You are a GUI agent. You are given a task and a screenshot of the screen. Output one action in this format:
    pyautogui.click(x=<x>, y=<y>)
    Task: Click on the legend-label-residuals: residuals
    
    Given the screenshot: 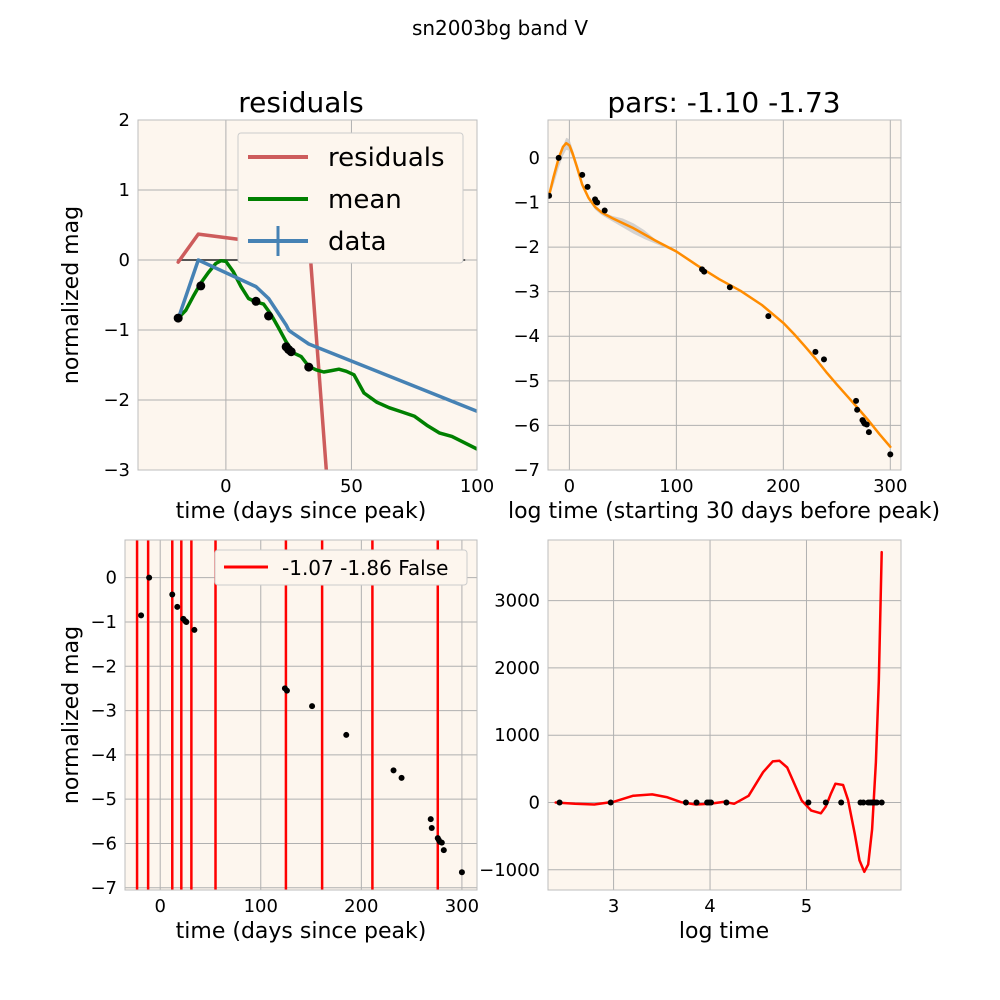 What is the action you would take?
    pyautogui.click(x=386, y=158)
    